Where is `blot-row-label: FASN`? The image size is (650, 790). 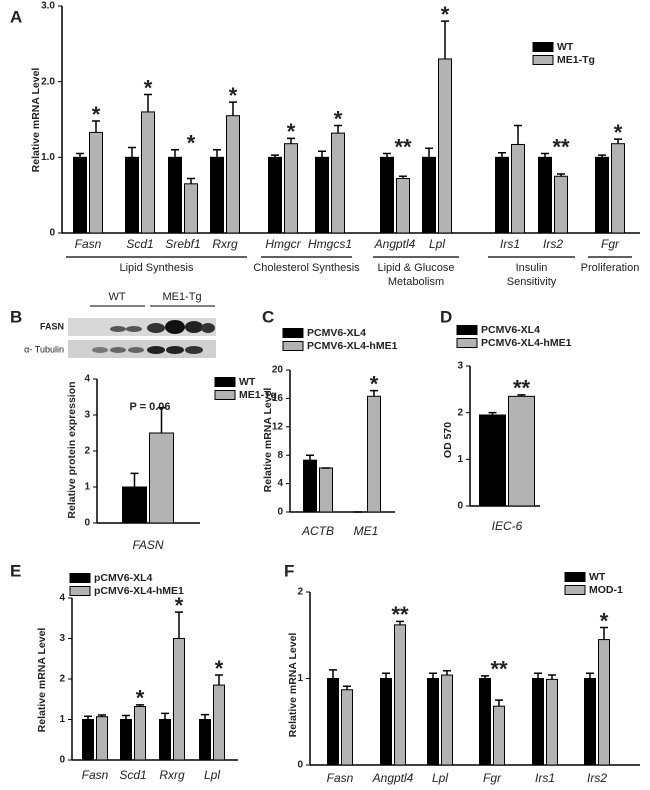 blot-row-label: FASN is located at coordinates (52, 326).